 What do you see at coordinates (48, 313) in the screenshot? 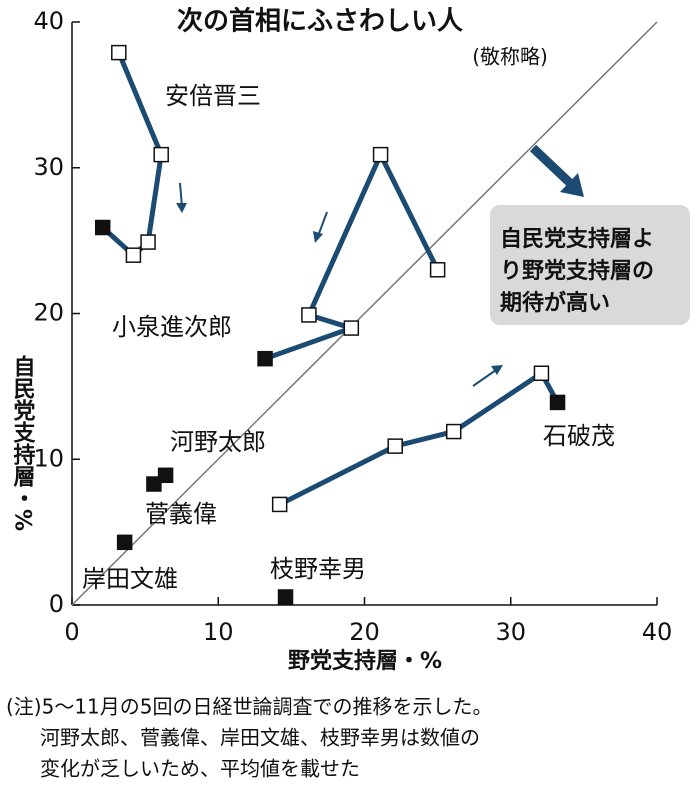
I see `y-tick-label: 20` at bounding box center [48, 313].